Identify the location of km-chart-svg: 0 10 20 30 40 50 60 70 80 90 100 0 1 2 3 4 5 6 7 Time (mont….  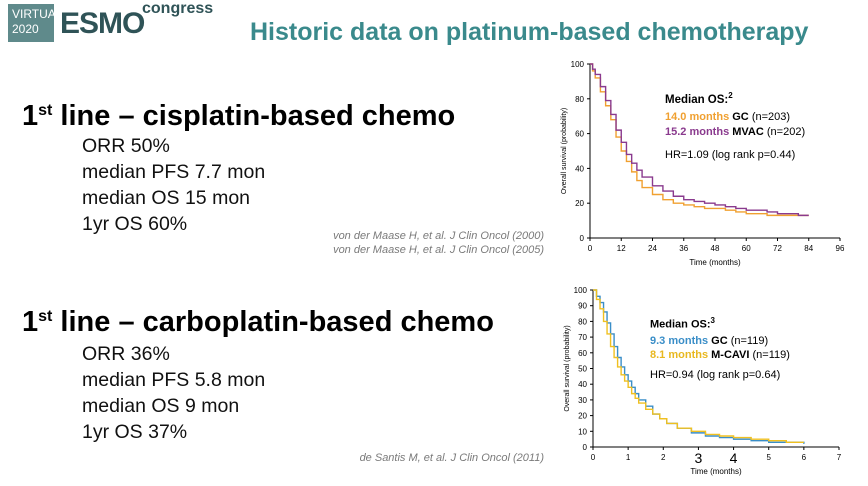
(703, 381).